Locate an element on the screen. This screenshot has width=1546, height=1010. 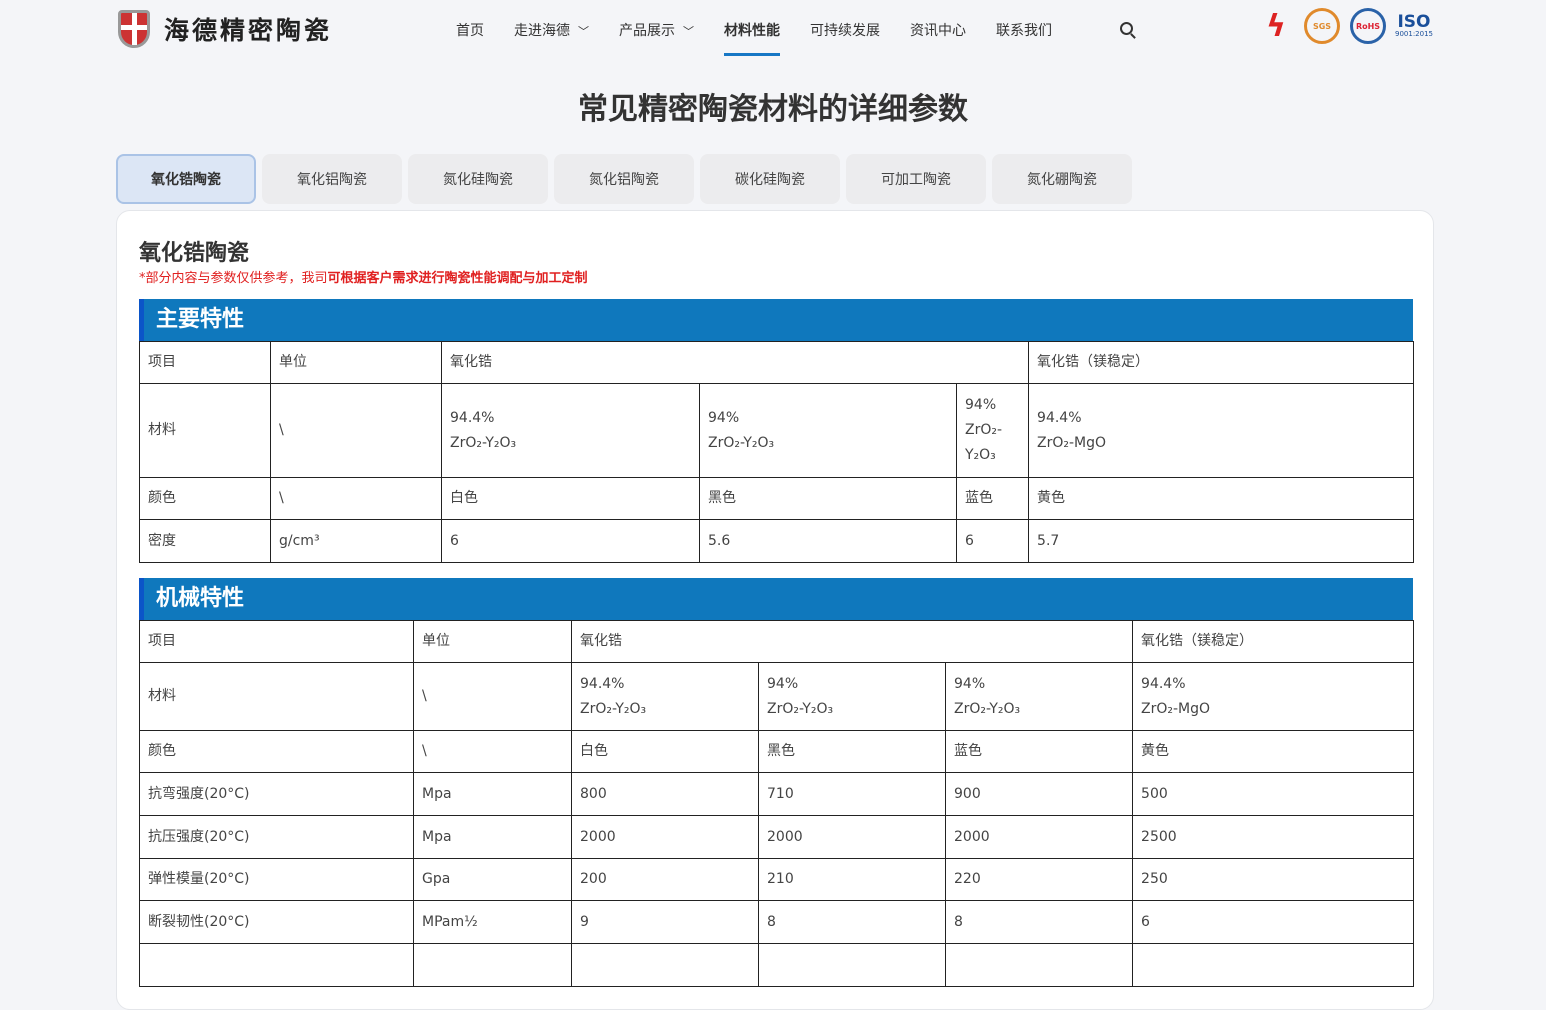
material-tabs: 氧化锆陶瓷 氧化铝陶瓷 氮化硅陶瓷 氮化铝陶瓷 碳化硅陶瓷 可加工陶瓷 氮化硼陶瓷 is located at coordinates (624, 179).